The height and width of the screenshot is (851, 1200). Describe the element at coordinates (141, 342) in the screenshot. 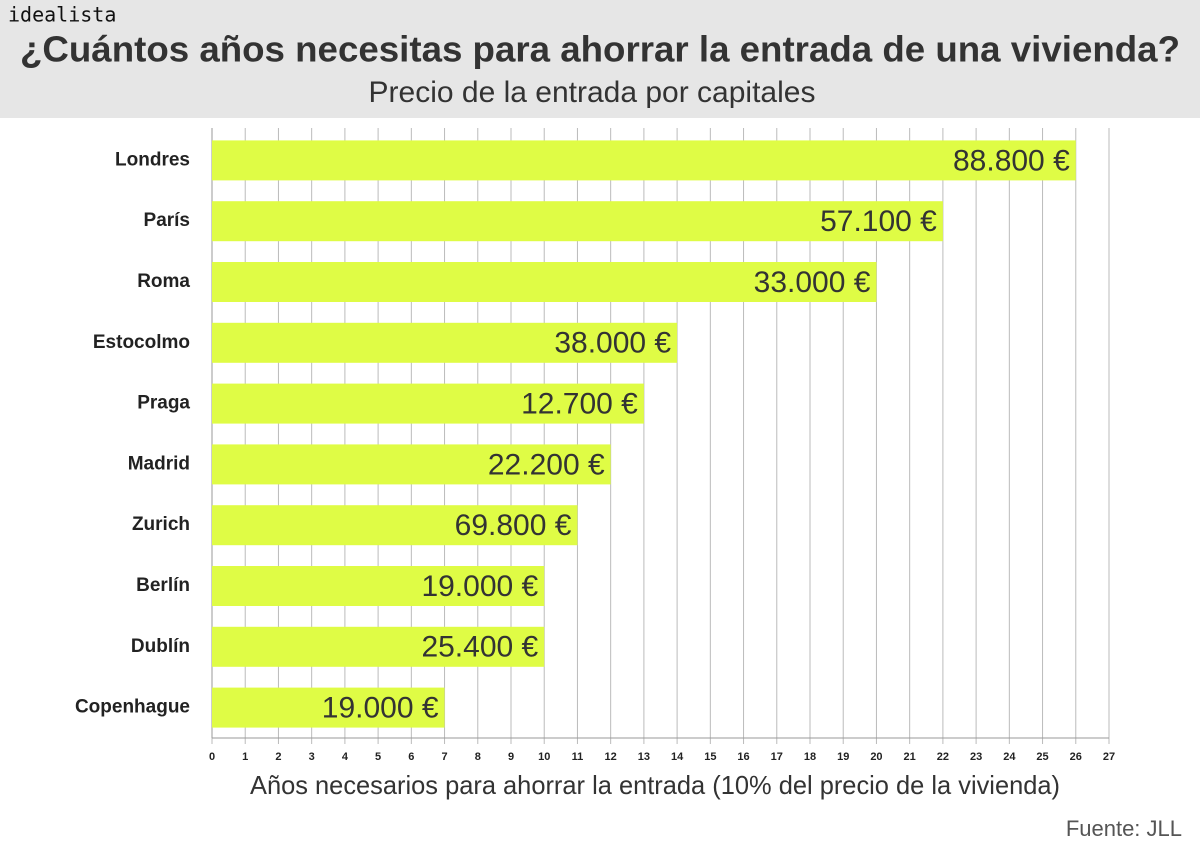

I see `category-label: Estocolmo` at that location.